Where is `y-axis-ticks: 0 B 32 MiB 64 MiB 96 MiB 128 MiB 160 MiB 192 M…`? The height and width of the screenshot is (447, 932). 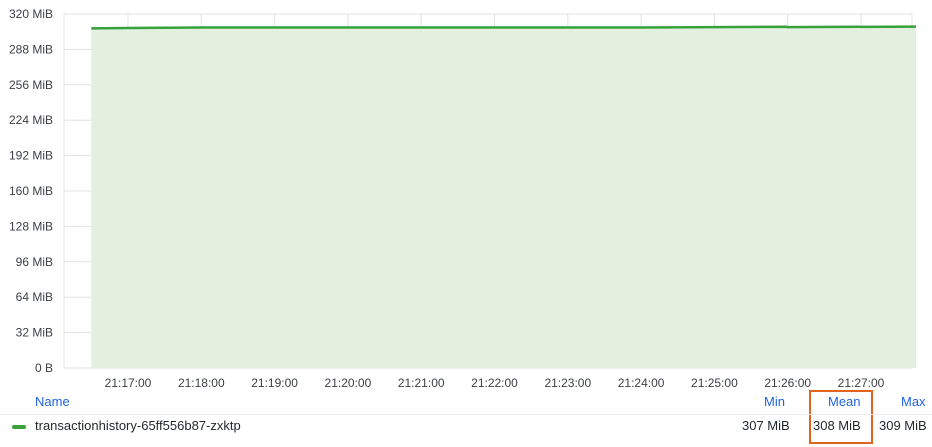 y-axis-ticks: 0 B 32 MiB 64 MiB 96 MiB 128 MiB 160 MiB 192 M… is located at coordinates (31, 191).